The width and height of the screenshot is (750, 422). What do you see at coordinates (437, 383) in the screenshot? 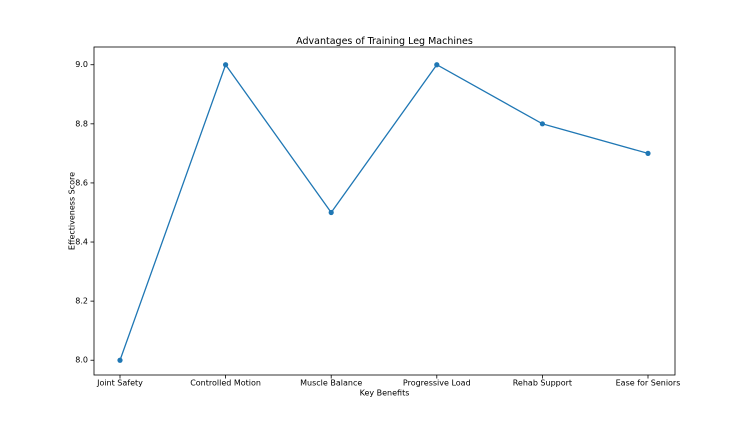
I see `x-tick-label: Progressive Load` at bounding box center [437, 383].